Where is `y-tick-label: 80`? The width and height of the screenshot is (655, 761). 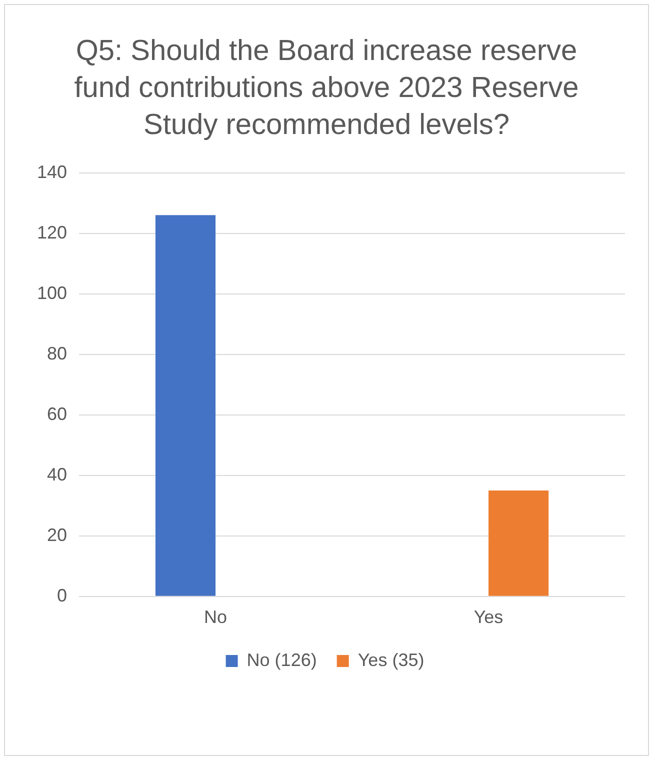
y-tick-label: 80 is located at coordinates (57, 353).